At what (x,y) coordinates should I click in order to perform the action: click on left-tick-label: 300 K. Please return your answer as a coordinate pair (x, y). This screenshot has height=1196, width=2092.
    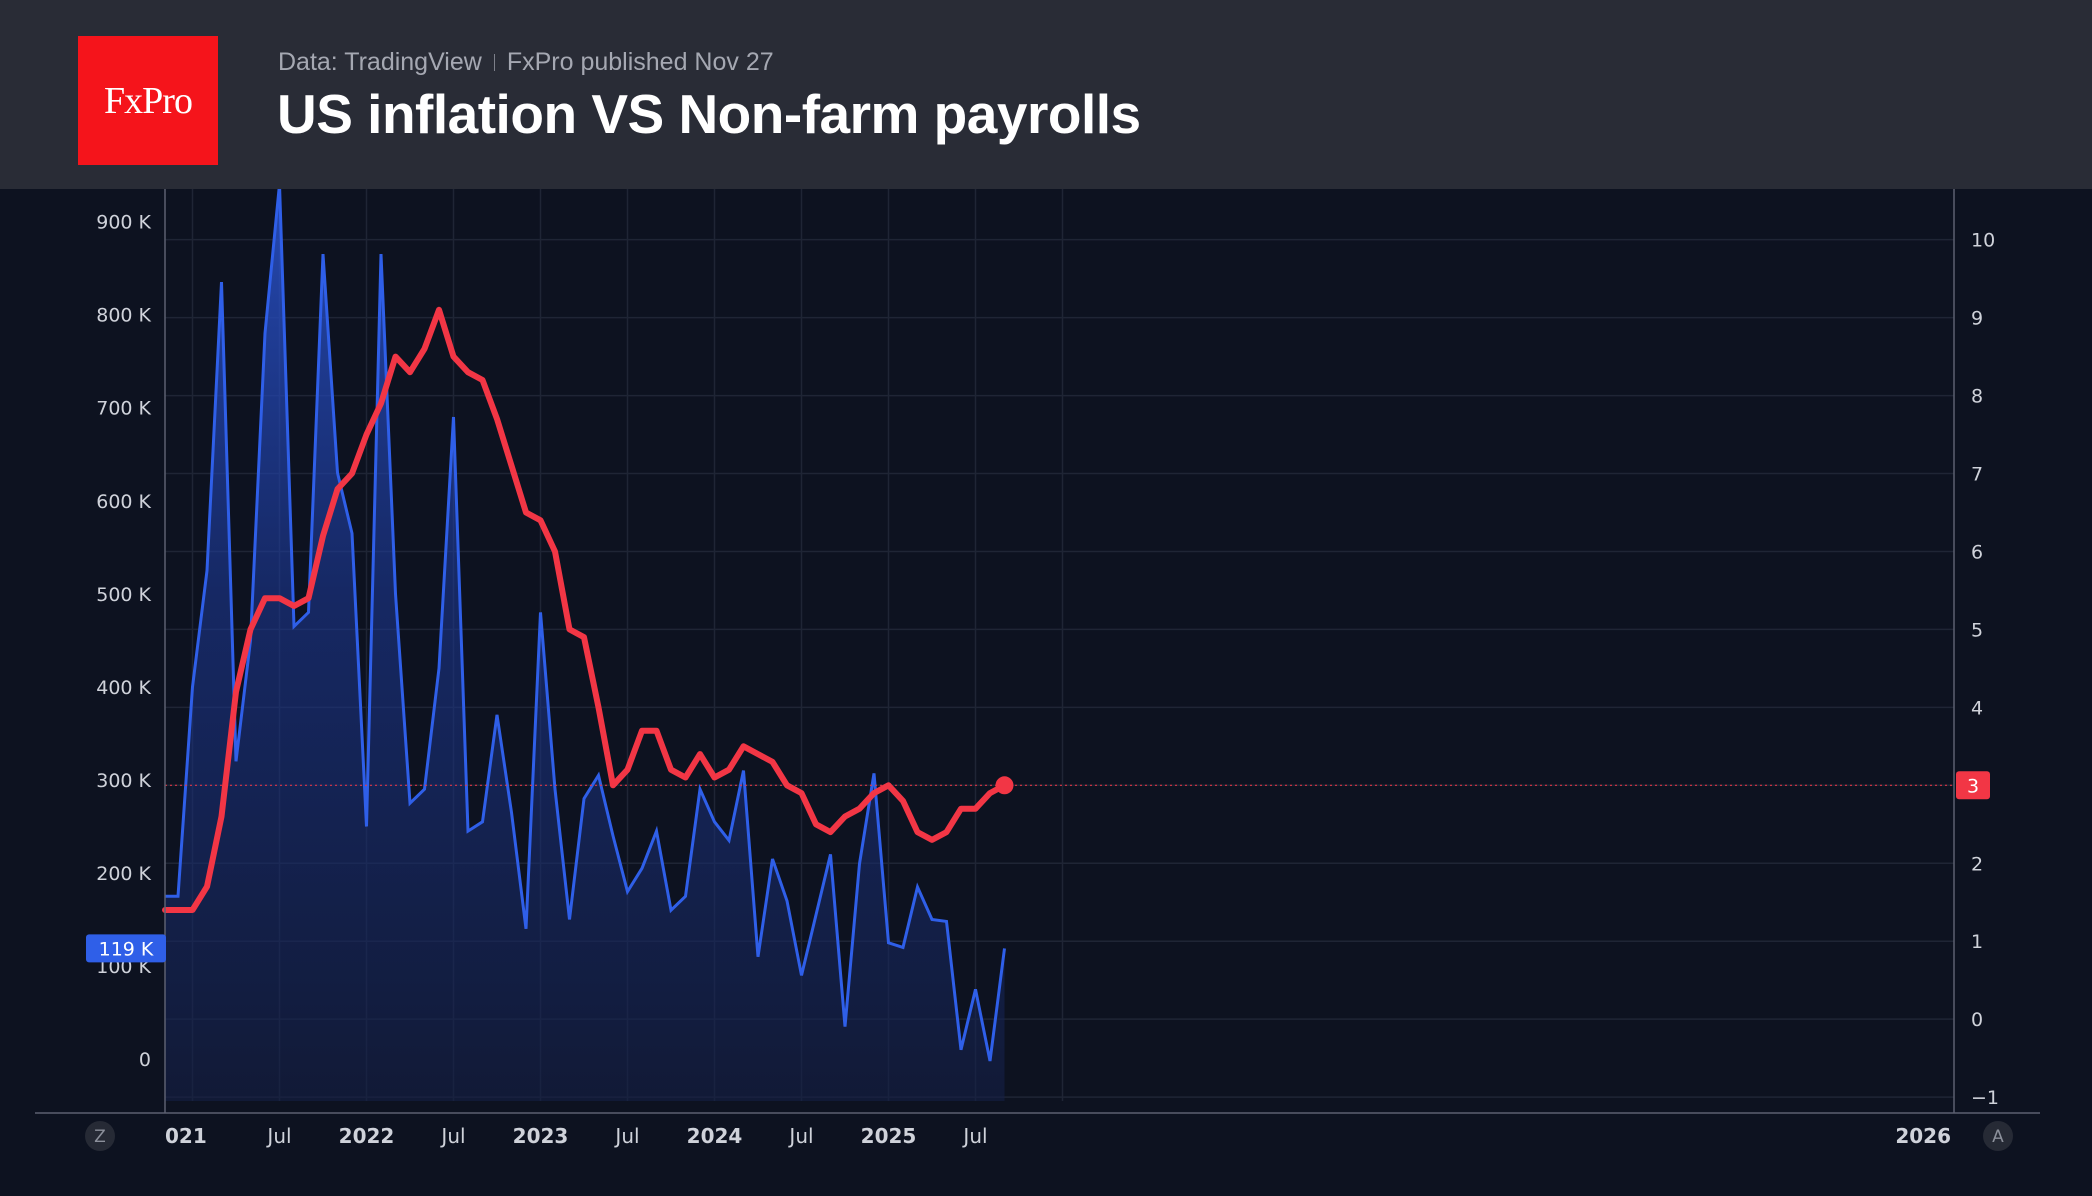
    Looking at the image, I should click on (123, 781).